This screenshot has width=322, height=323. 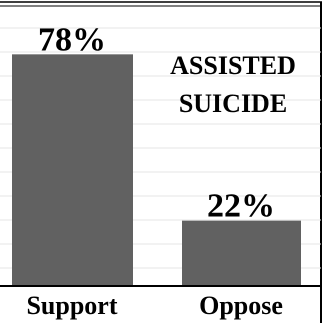 I want to click on value-label-support: 78%, so click(x=72, y=39).